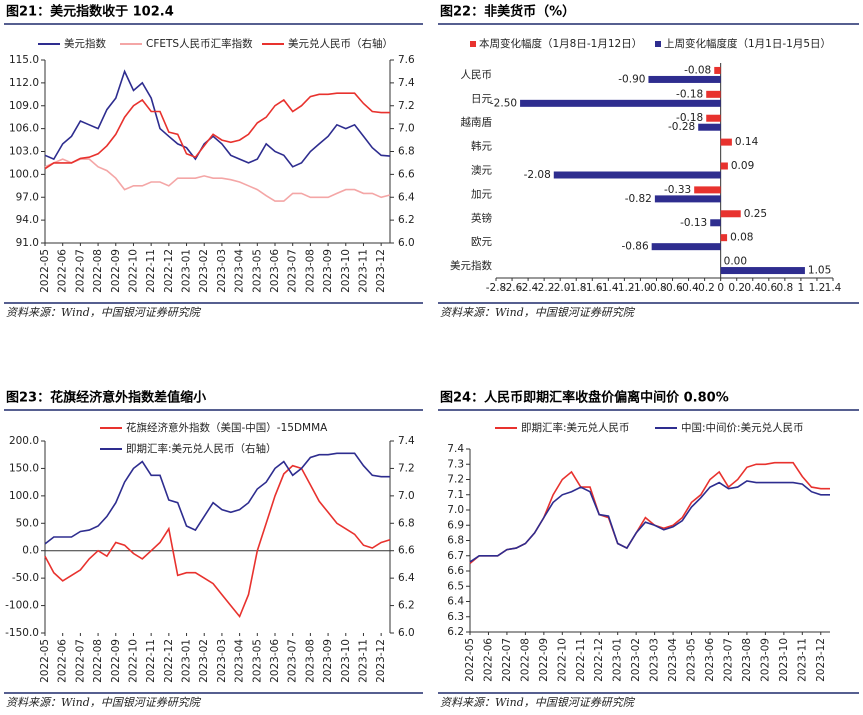  What do you see at coordinates (85, 43) in the screenshot?
I see `legend-label: 美元指数` at bounding box center [85, 43].